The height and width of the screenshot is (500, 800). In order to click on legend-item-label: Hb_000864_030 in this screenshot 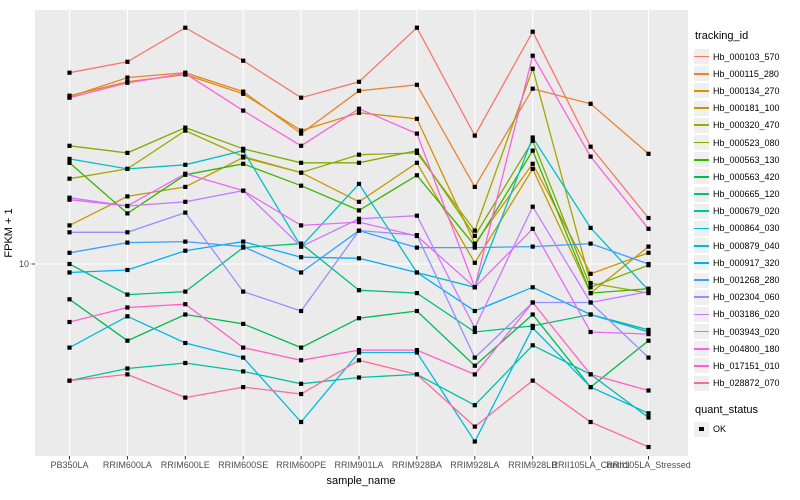, I will do `click(746, 228)`.